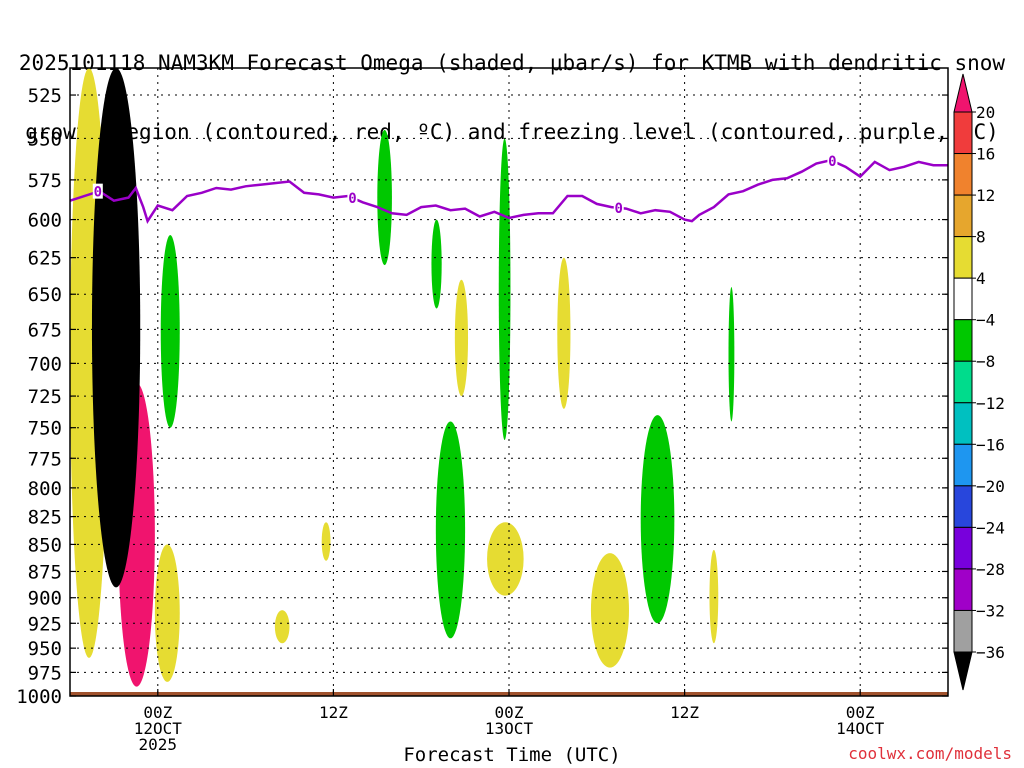 This screenshot has width=1024, height=768. I want to click on colorbar-label: 16, so click(985, 154).